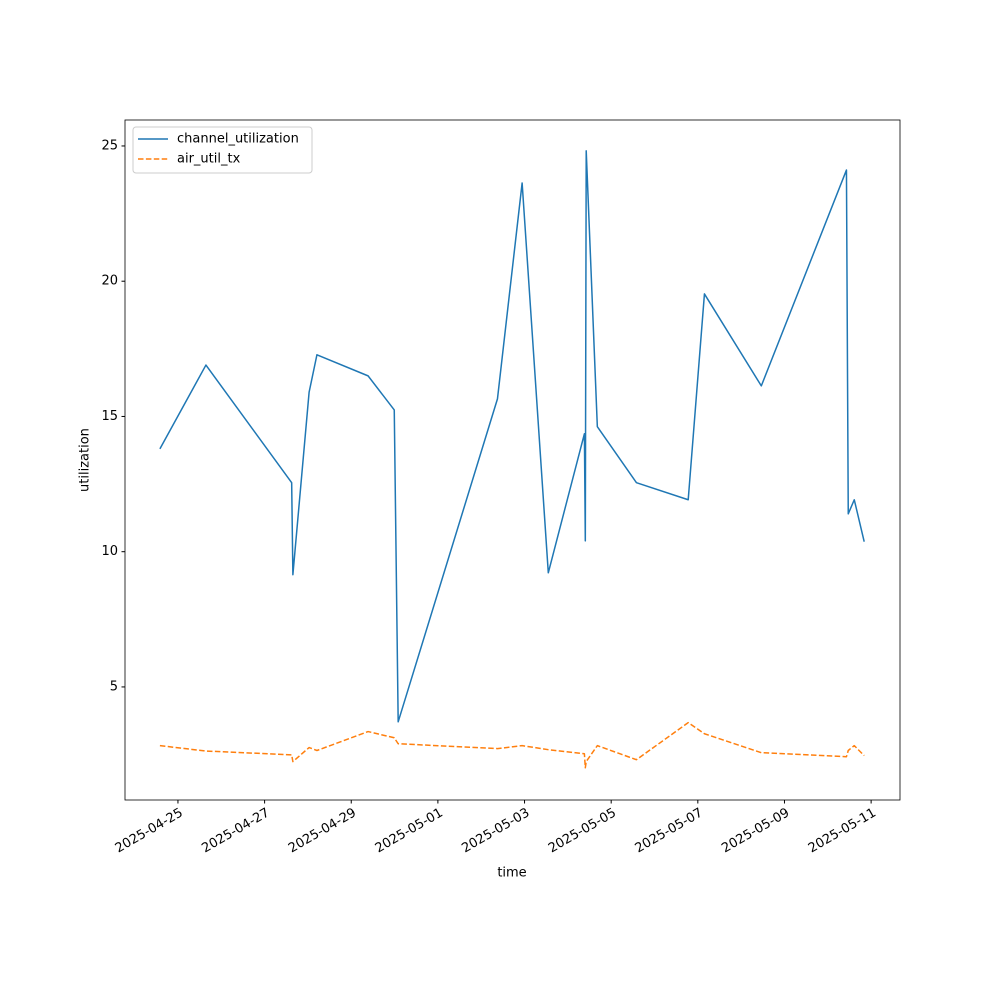 This screenshot has height=1000, width=1000. I want to click on legend-box, so click(222, 150).